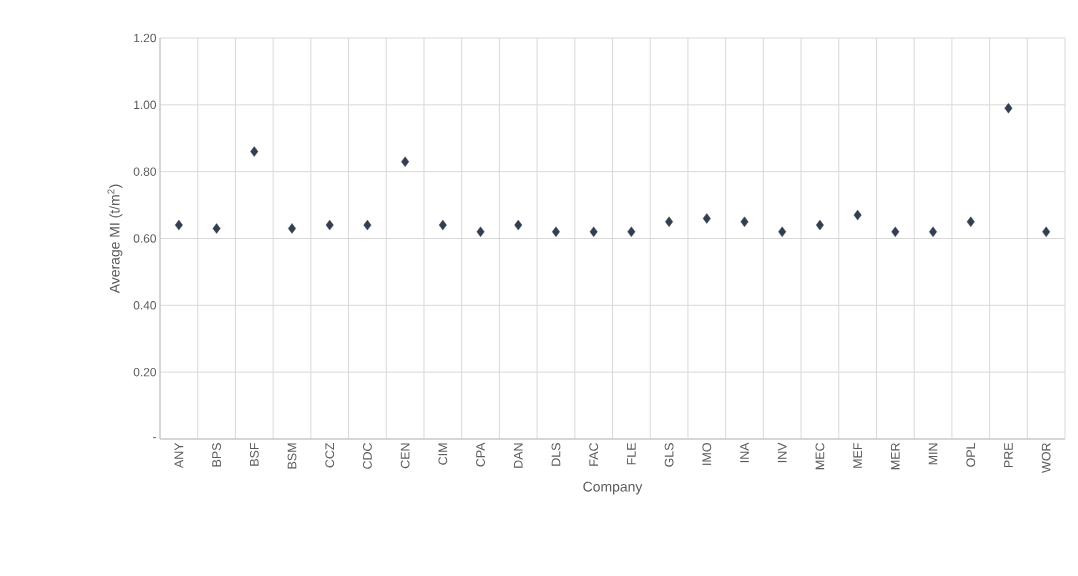 The image size is (1078, 576). I want to click on x-tick-label: MEF, so click(857, 455).